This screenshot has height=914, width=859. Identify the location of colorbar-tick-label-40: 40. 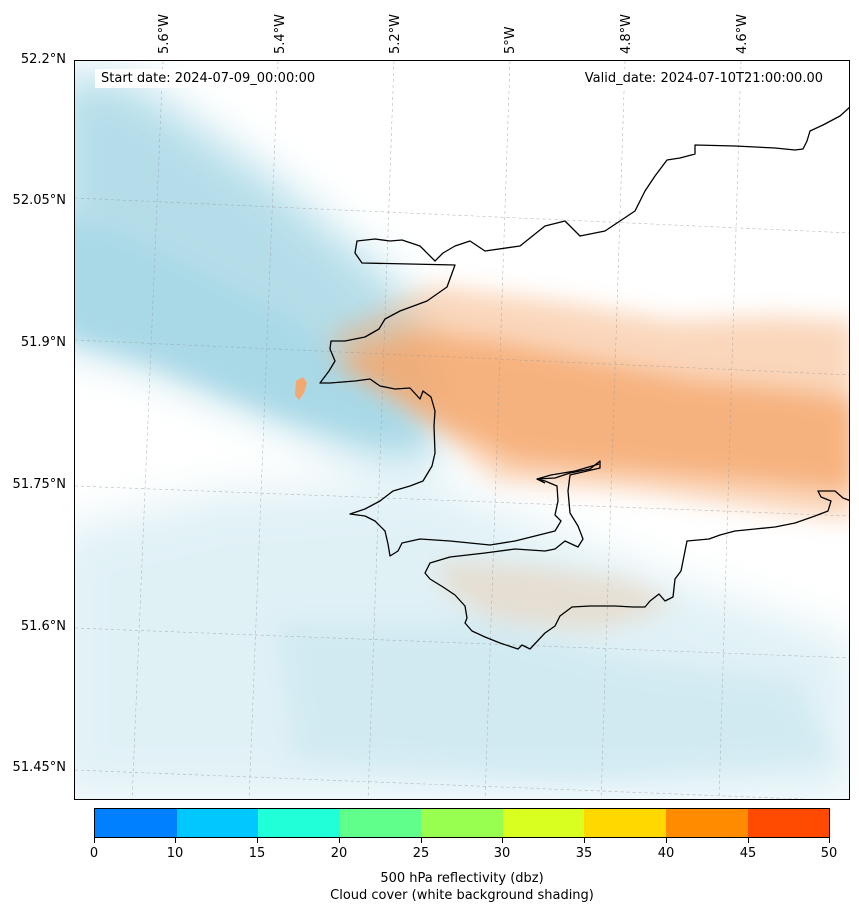
(666, 853).